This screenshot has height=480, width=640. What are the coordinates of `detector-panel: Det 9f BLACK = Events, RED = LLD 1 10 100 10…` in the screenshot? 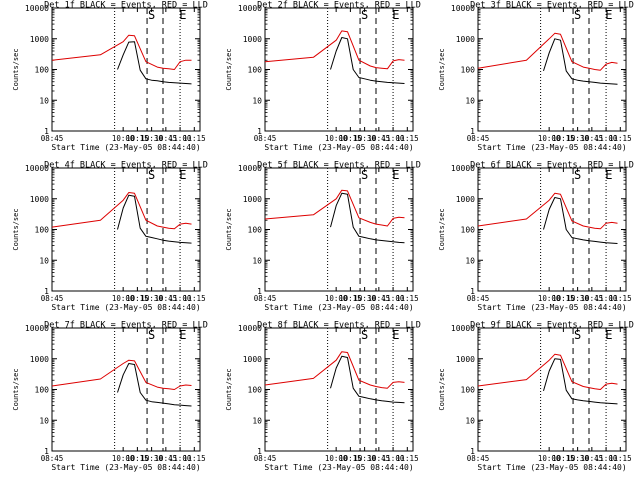 It's located at (536, 397).